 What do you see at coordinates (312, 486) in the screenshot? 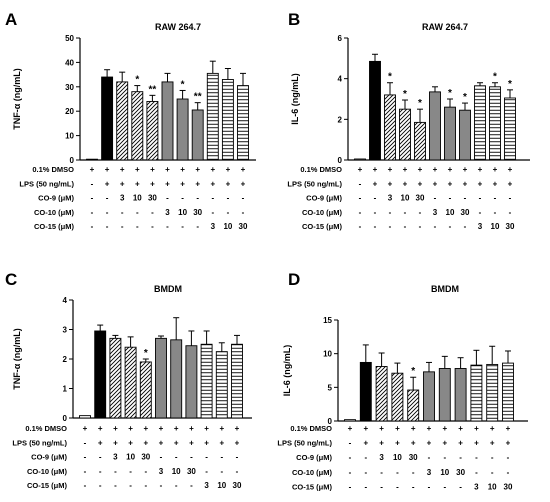
I see `condition-label: CO-15 (μM)` at bounding box center [312, 486].